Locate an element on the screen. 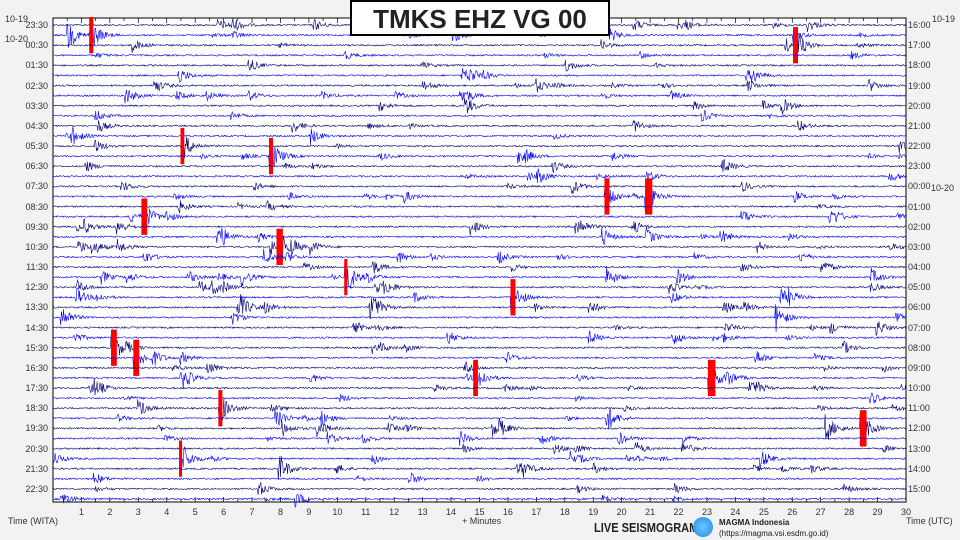  left-time-label: 13:30 is located at coordinates (36, 307).